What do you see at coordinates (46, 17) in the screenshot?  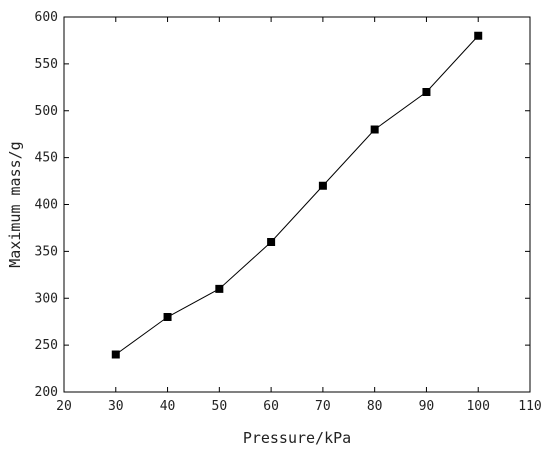 I see `y-tick-label: 600` at bounding box center [46, 17].